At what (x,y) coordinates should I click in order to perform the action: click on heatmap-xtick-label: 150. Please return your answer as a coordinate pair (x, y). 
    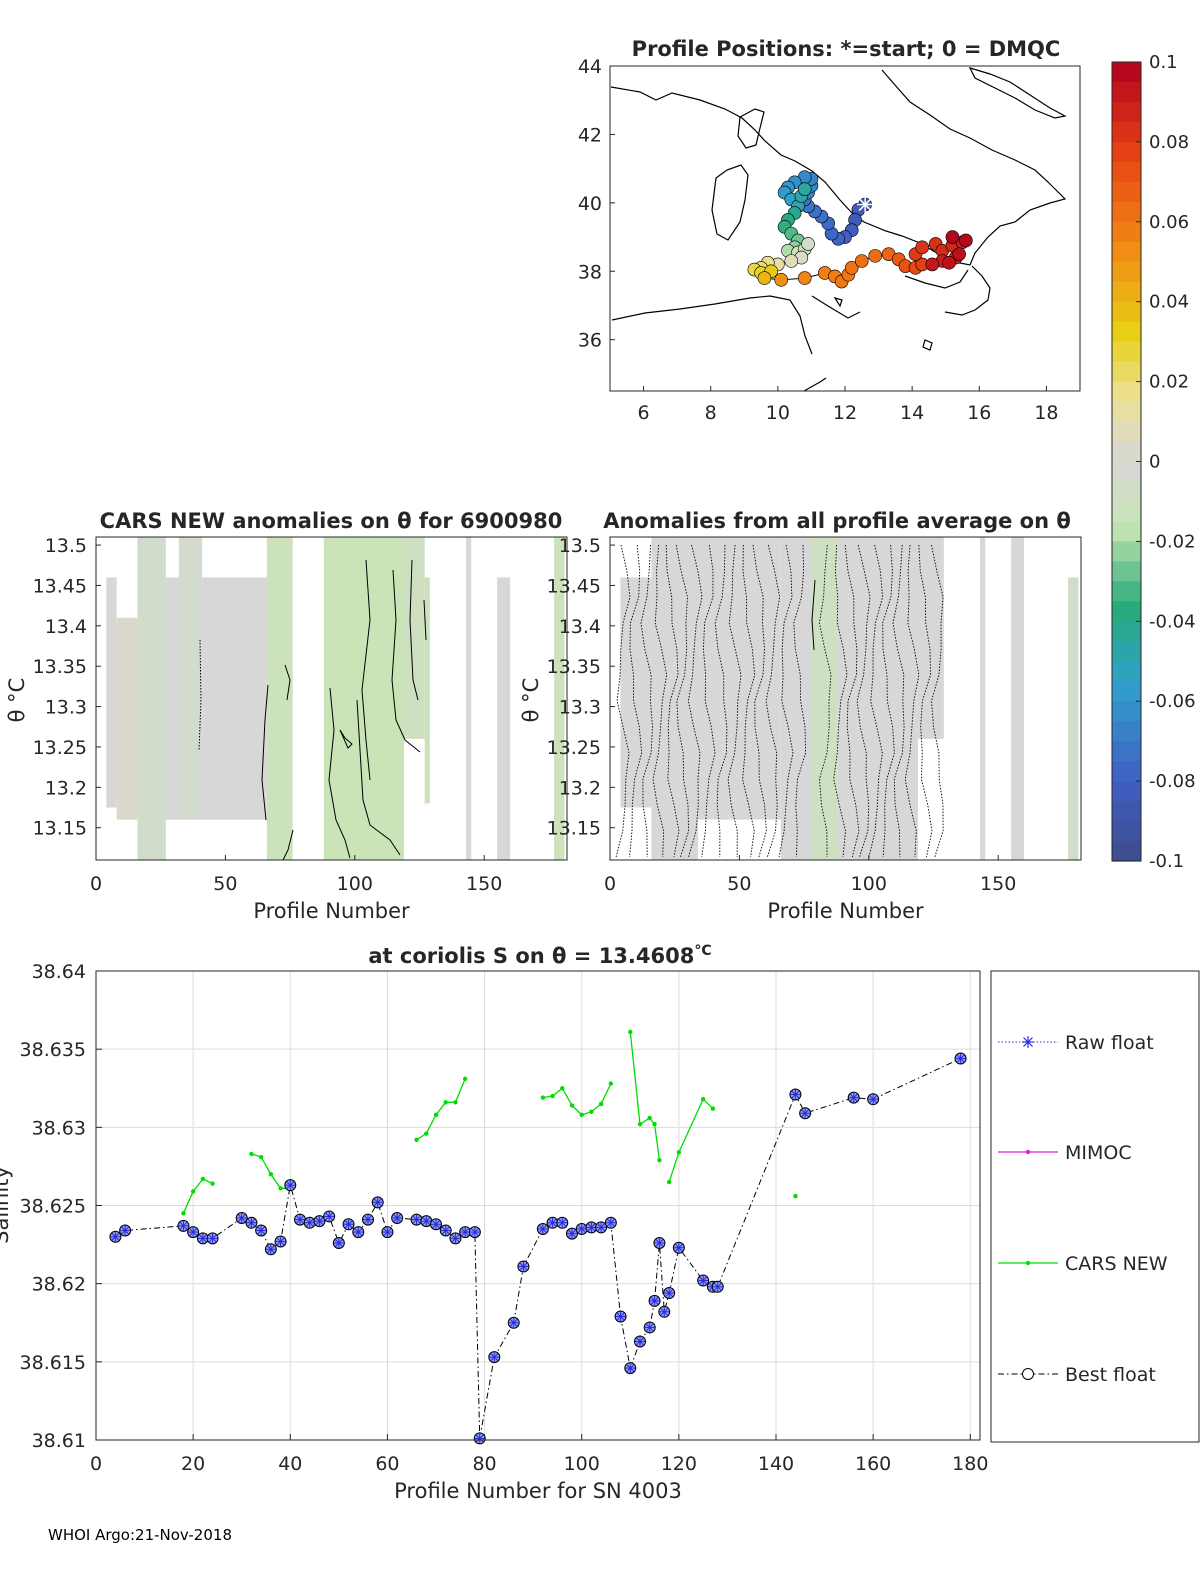
    Looking at the image, I should click on (484, 884).